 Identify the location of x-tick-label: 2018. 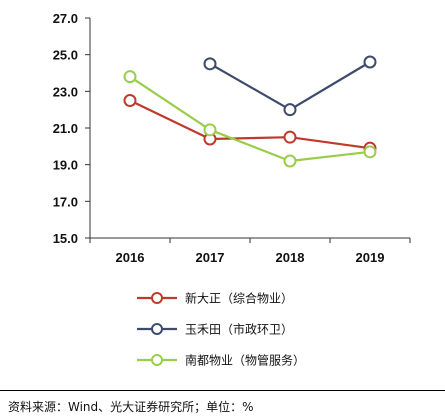
(290, 257).